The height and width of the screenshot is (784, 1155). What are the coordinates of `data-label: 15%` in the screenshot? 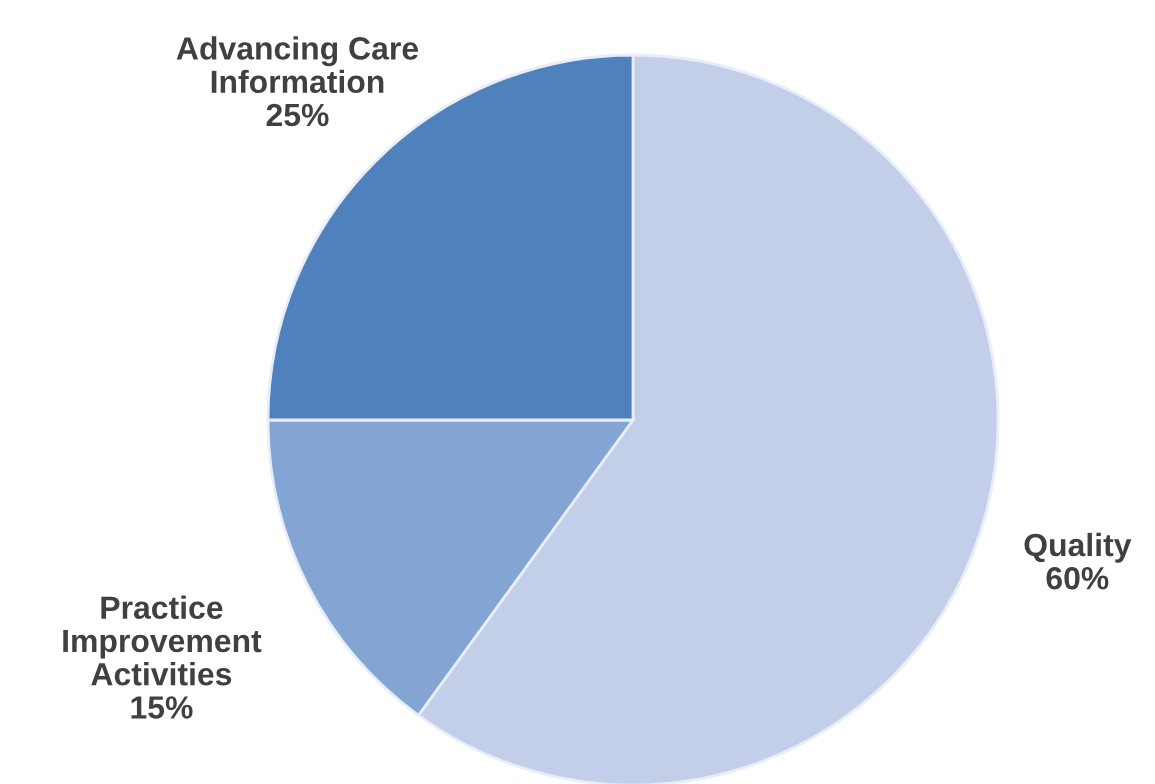 It's located at (162, 707).